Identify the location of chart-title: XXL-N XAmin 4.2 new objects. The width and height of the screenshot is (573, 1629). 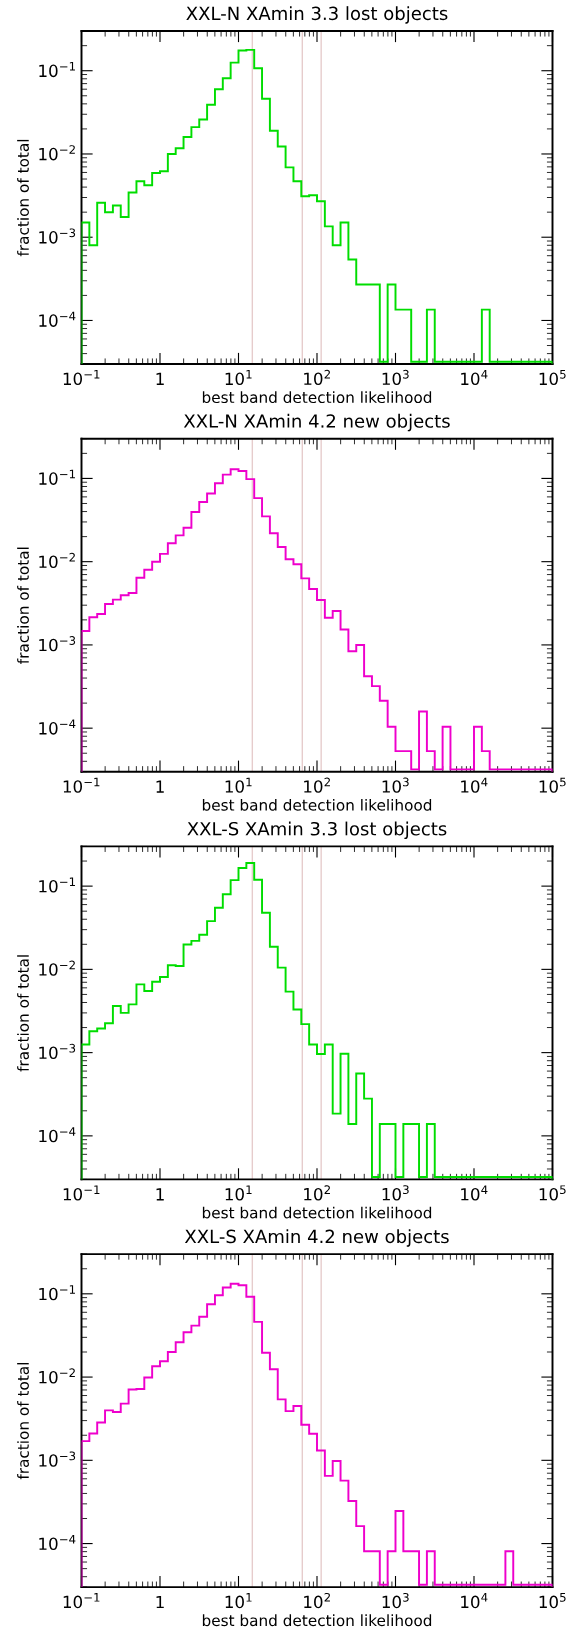
(316, 422).